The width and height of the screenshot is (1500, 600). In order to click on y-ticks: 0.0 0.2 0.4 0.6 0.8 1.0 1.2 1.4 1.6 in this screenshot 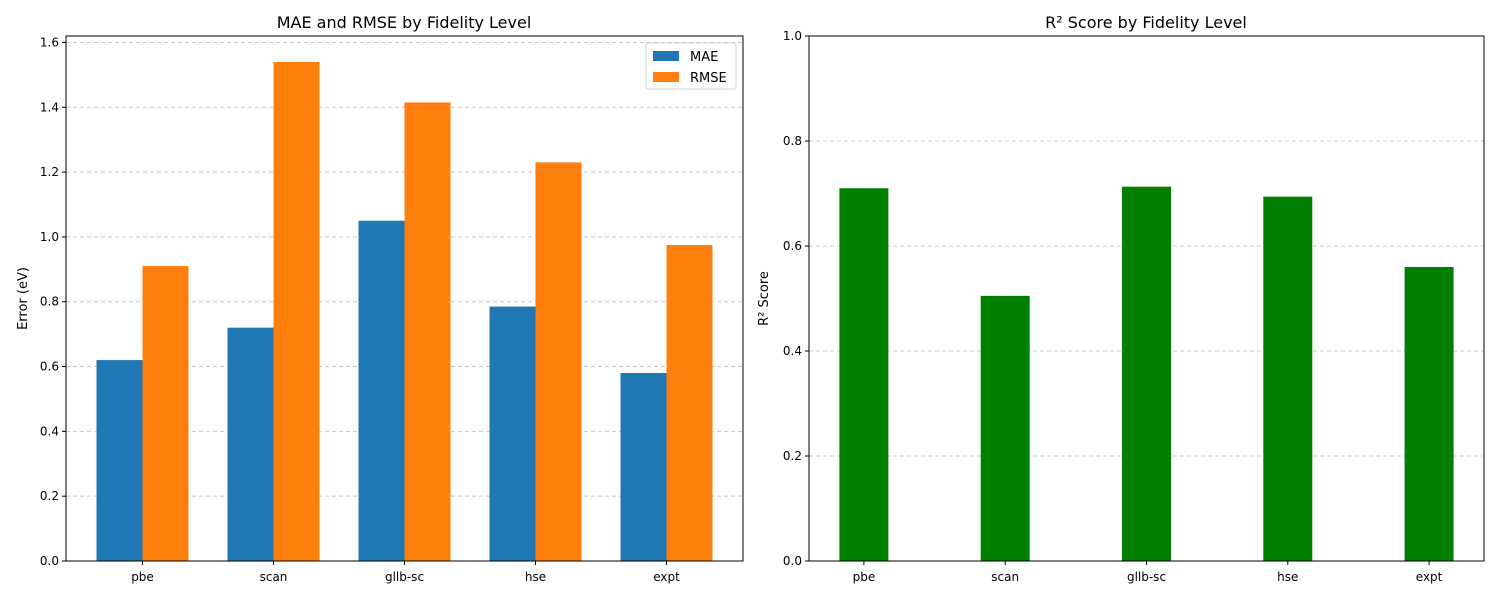, I will do `click(53, 301)`.